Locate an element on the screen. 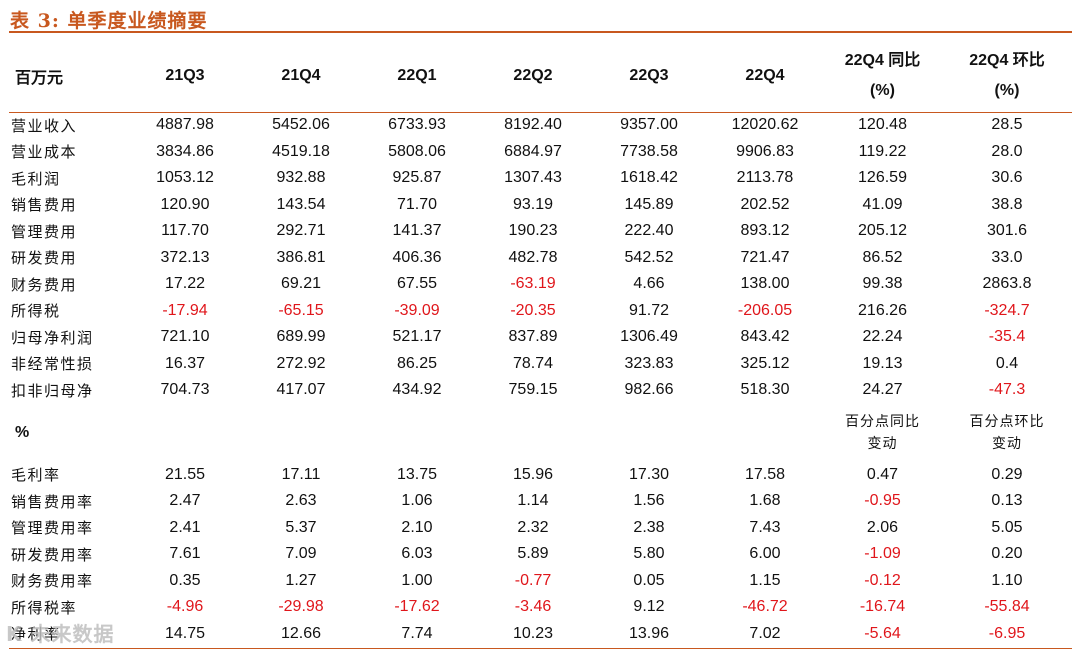 The height and width of the screenshot is (651, 1080). table-cell: -35.4 is located at coordinates (1007, 337).